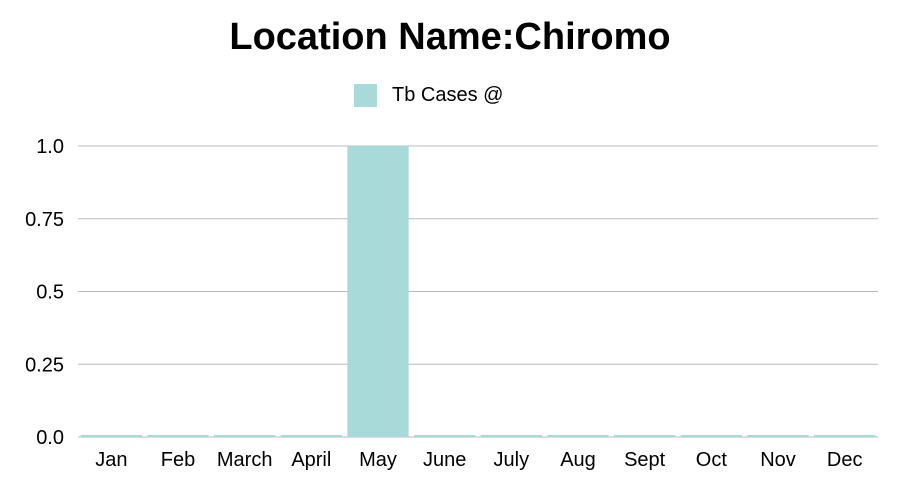 The height and width of the screenshot is (500, 900). I want to click on y-tick-label: 1.0, so click(50, 147).